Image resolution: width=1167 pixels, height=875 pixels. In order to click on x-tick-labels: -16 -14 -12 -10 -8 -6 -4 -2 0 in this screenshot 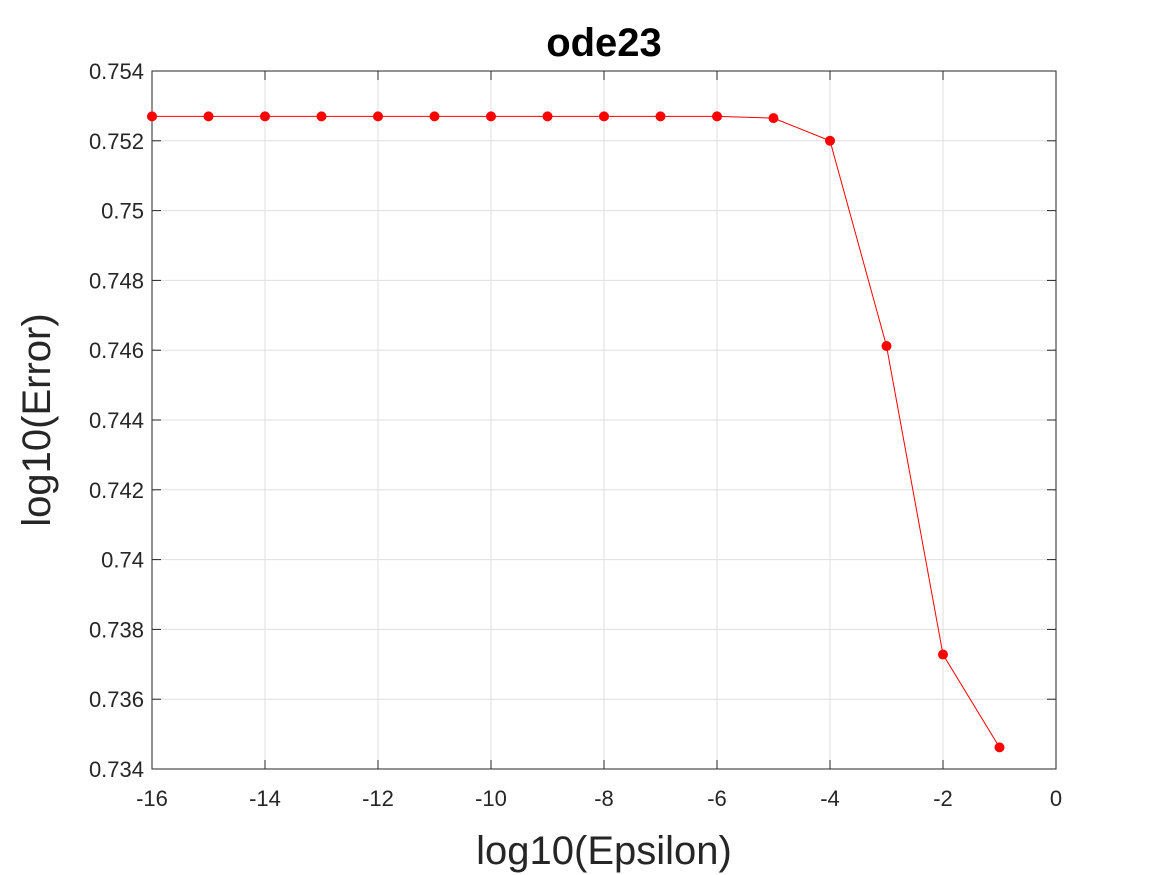, I will do `click(599, 798)`.